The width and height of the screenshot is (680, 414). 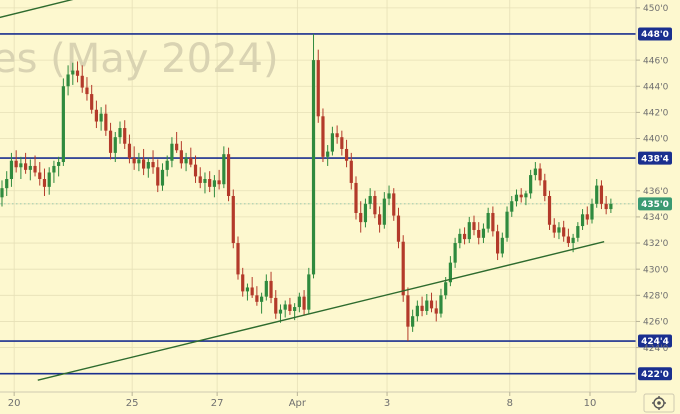 What do you see at coordinates (656, 140) in the screenshot?
I see `y-tick-label-5: 440'0` at bounding box center [656, 140].